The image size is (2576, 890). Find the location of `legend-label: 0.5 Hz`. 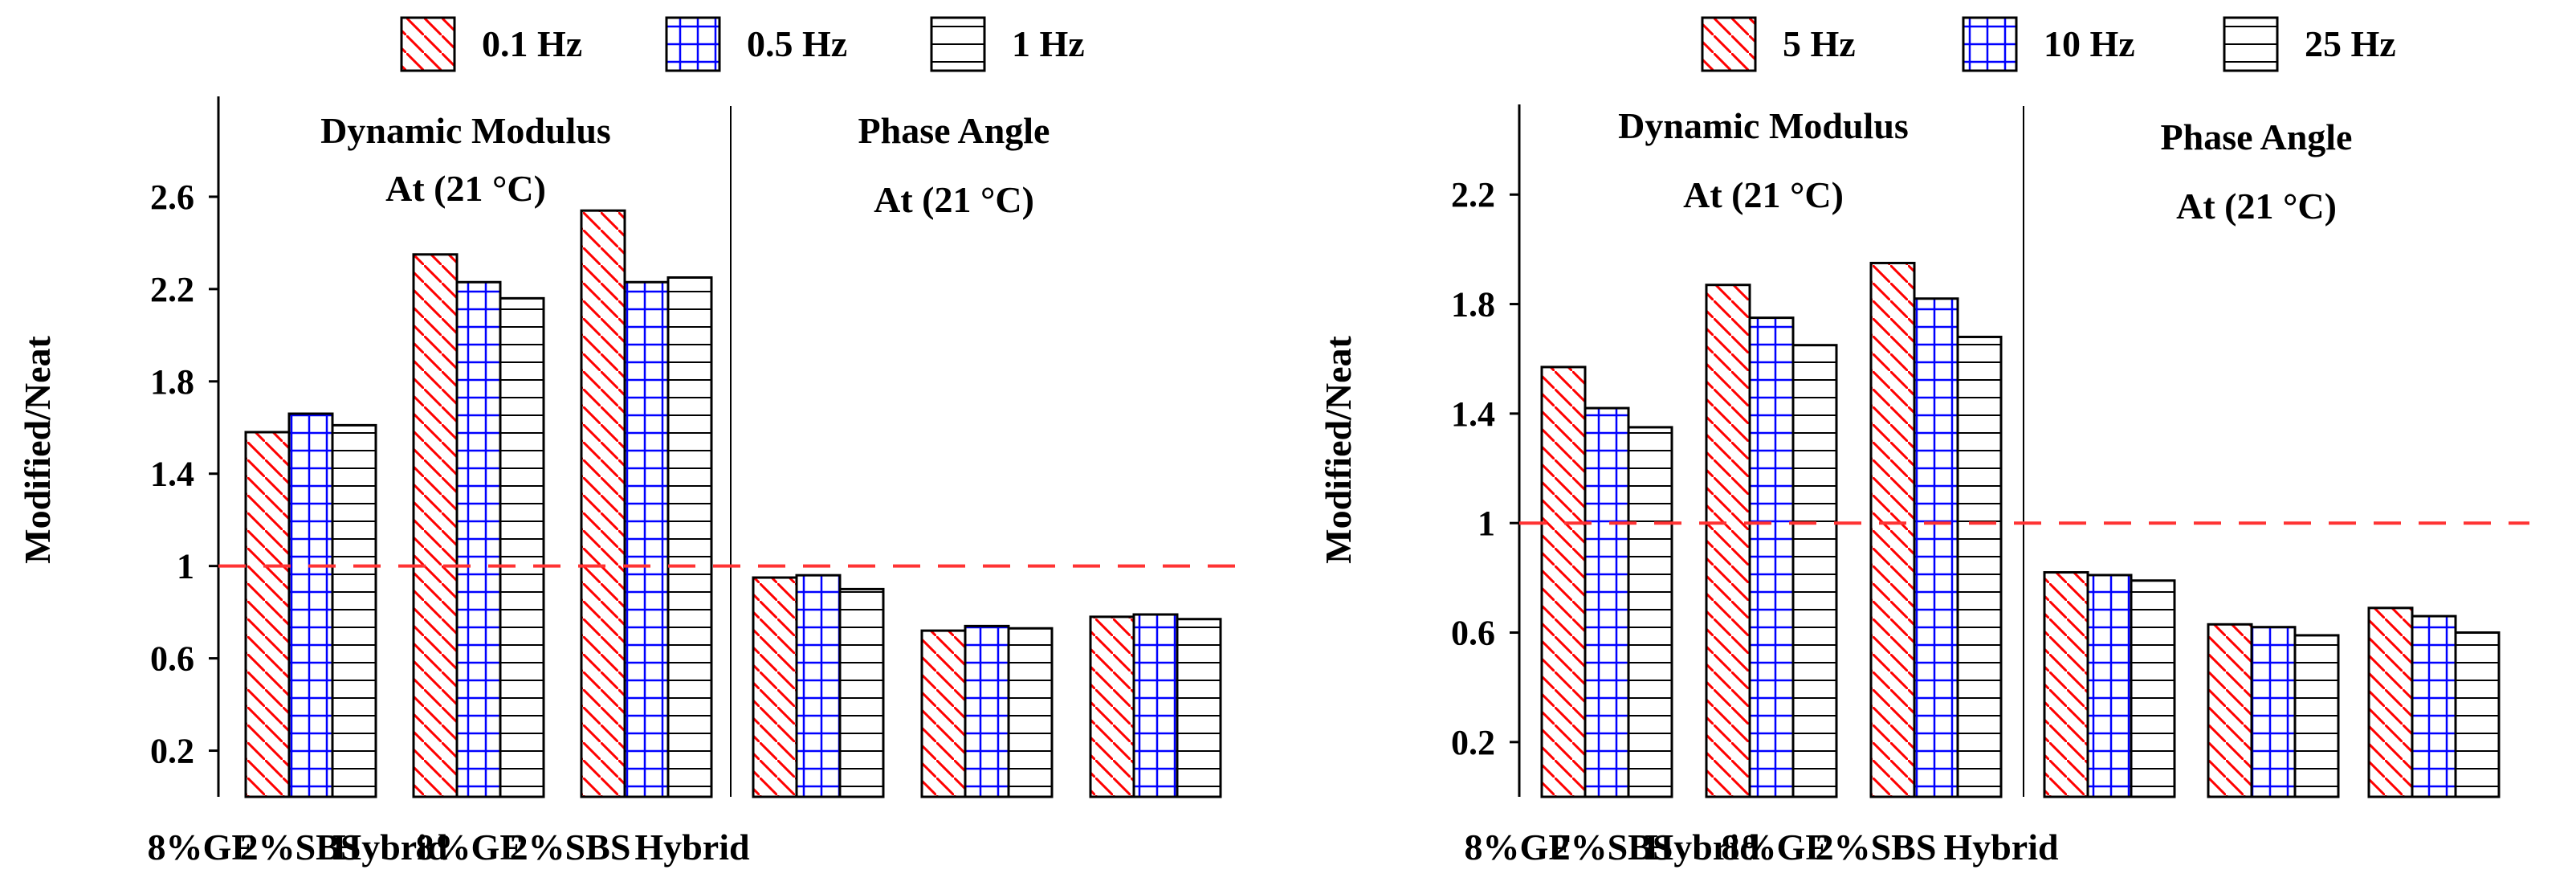

legend-label: 0.5 Hz is located at coordinates (797, 43).